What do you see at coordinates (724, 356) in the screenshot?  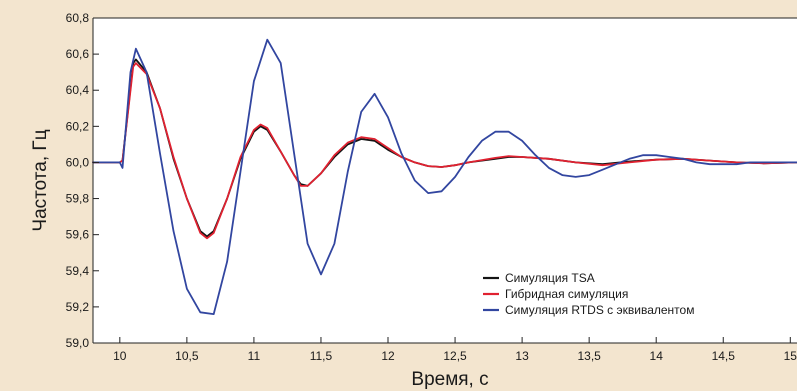 I see `x-tick-label: 14,5` at bounding box center [724, 356].